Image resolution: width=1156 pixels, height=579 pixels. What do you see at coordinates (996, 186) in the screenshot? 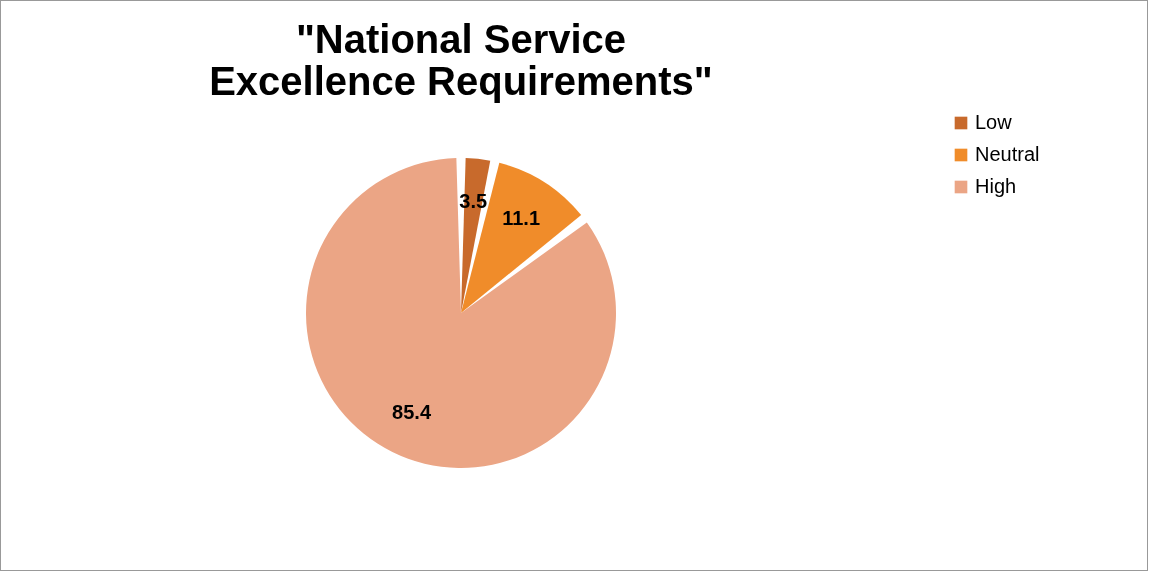
I see `legend-label: High` at bounding box center [996, 186].